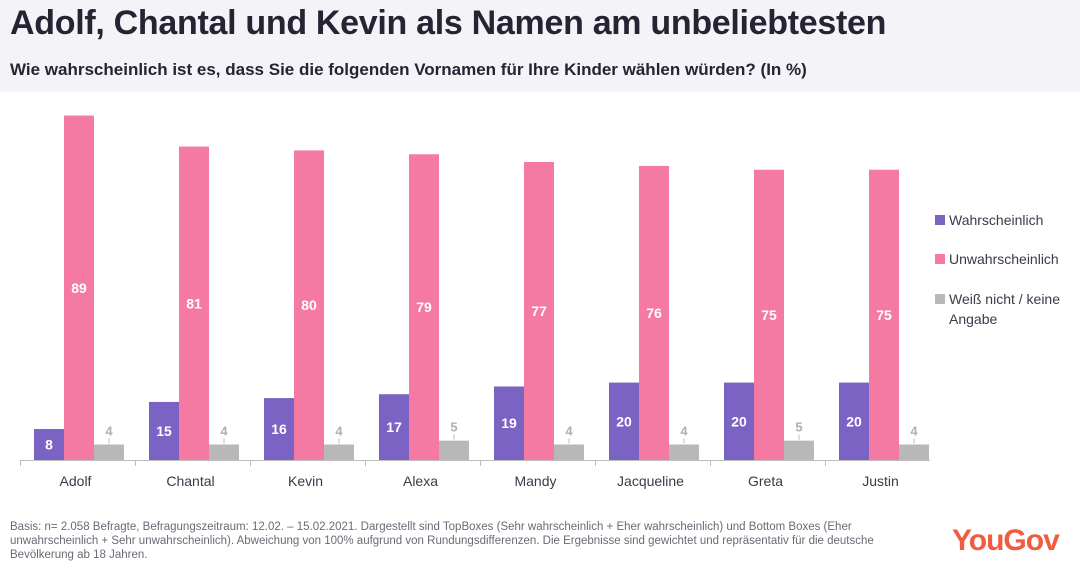 The height and width of the screenshot is (570, 1080). Describe the element at coordinates (914, 452) in the screenshot. I see `bar-wei-nicht-keine-angabe-justin` at that location.